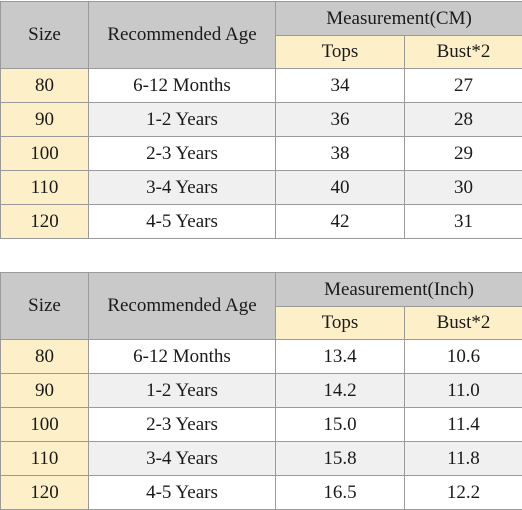 This screenshot has height=510, width=522. Describe the element at coordinates (398, 289) in the screenshot. I see `measurement-inch-header: Measurement(Inch)` at that location.